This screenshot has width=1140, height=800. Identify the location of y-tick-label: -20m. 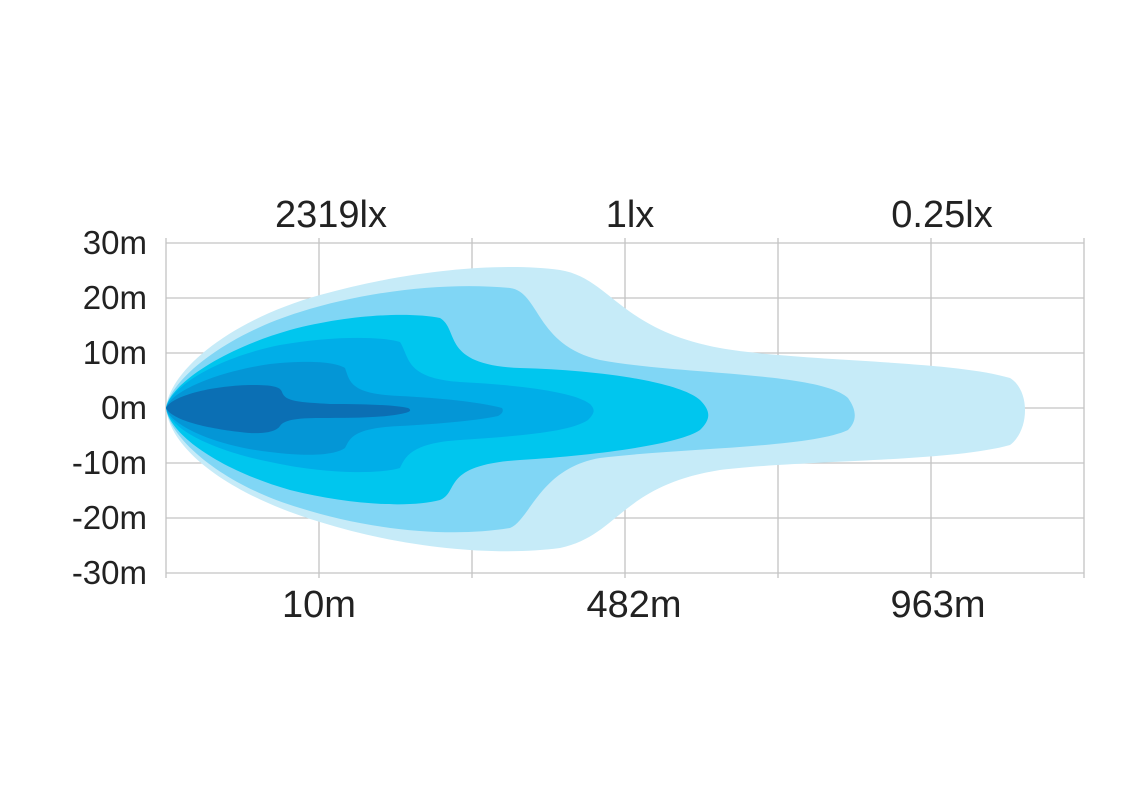
(109, 517).